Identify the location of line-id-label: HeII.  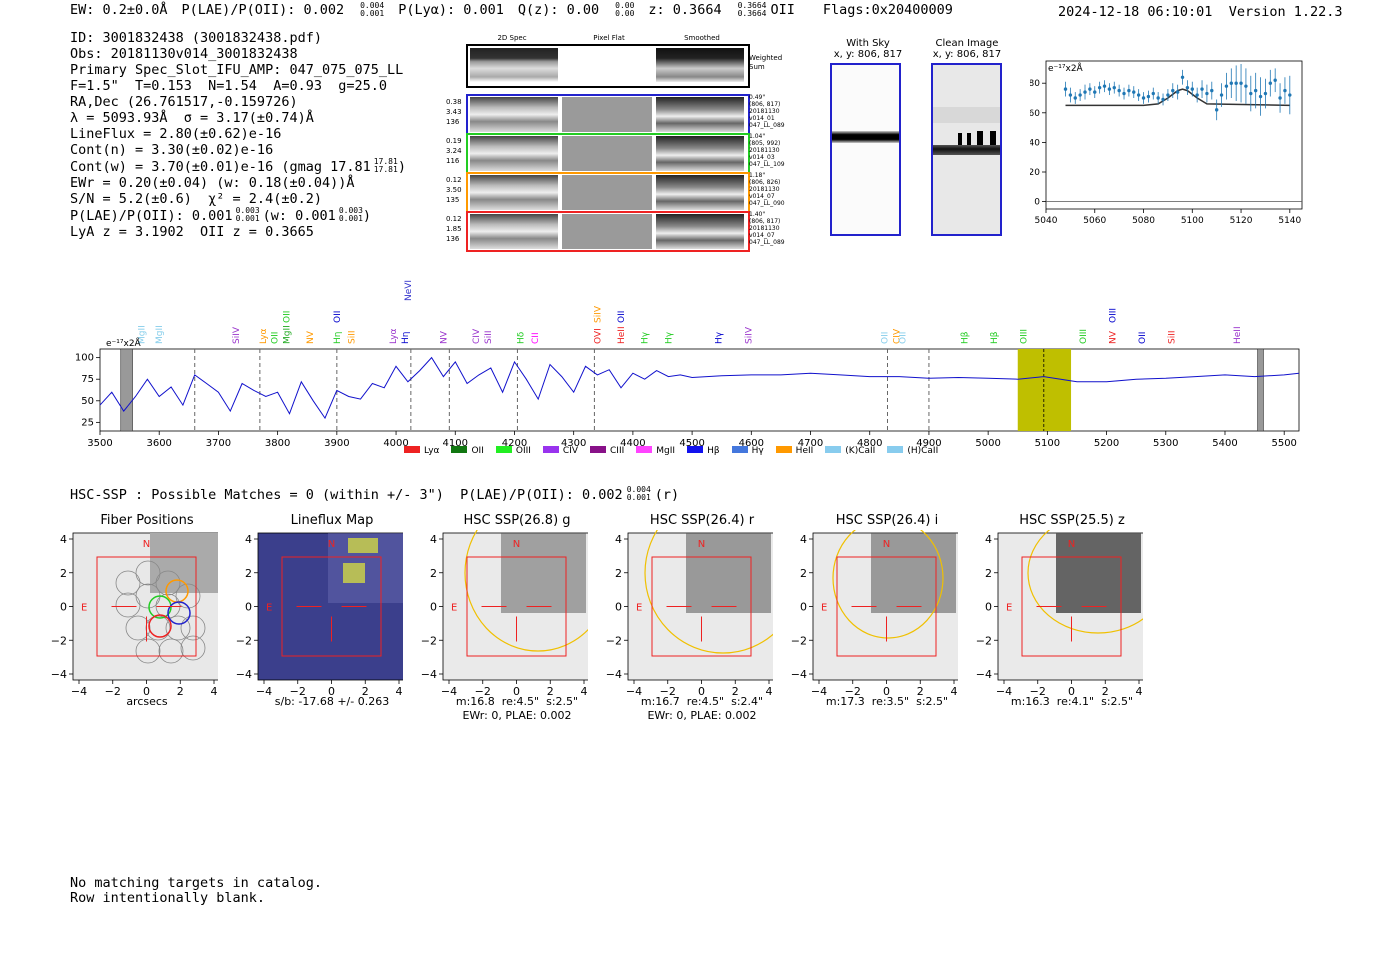
(622, 335).